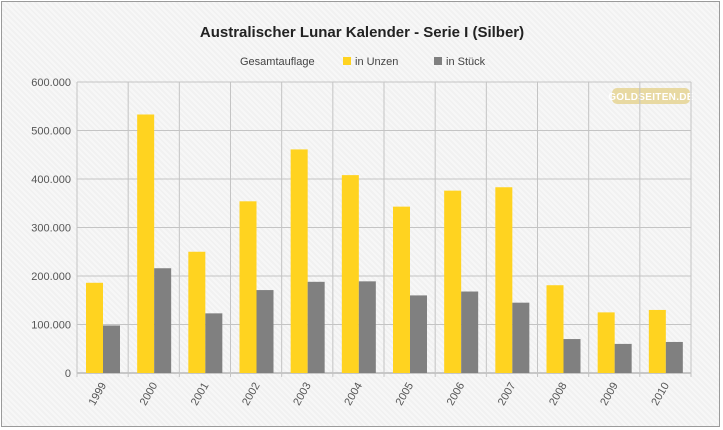 Image resolution: width=723 pixels, height=430 pixels. I want to click on bar-stueck-2000, so click(163, 320).